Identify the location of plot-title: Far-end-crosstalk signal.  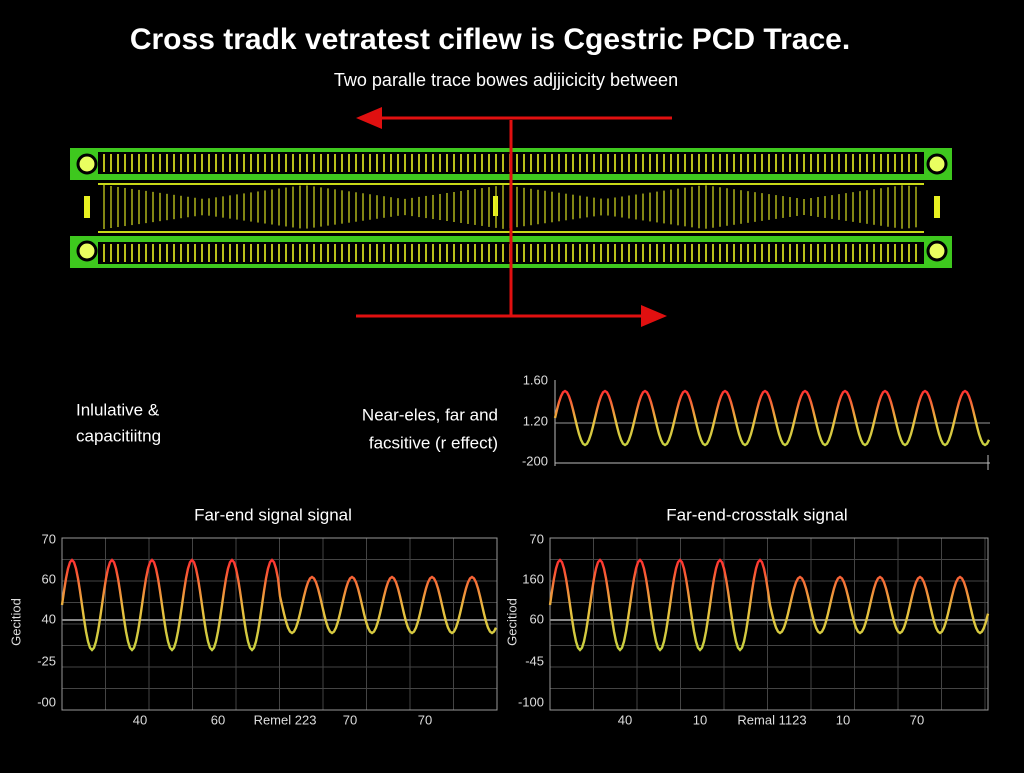
(756, 514).